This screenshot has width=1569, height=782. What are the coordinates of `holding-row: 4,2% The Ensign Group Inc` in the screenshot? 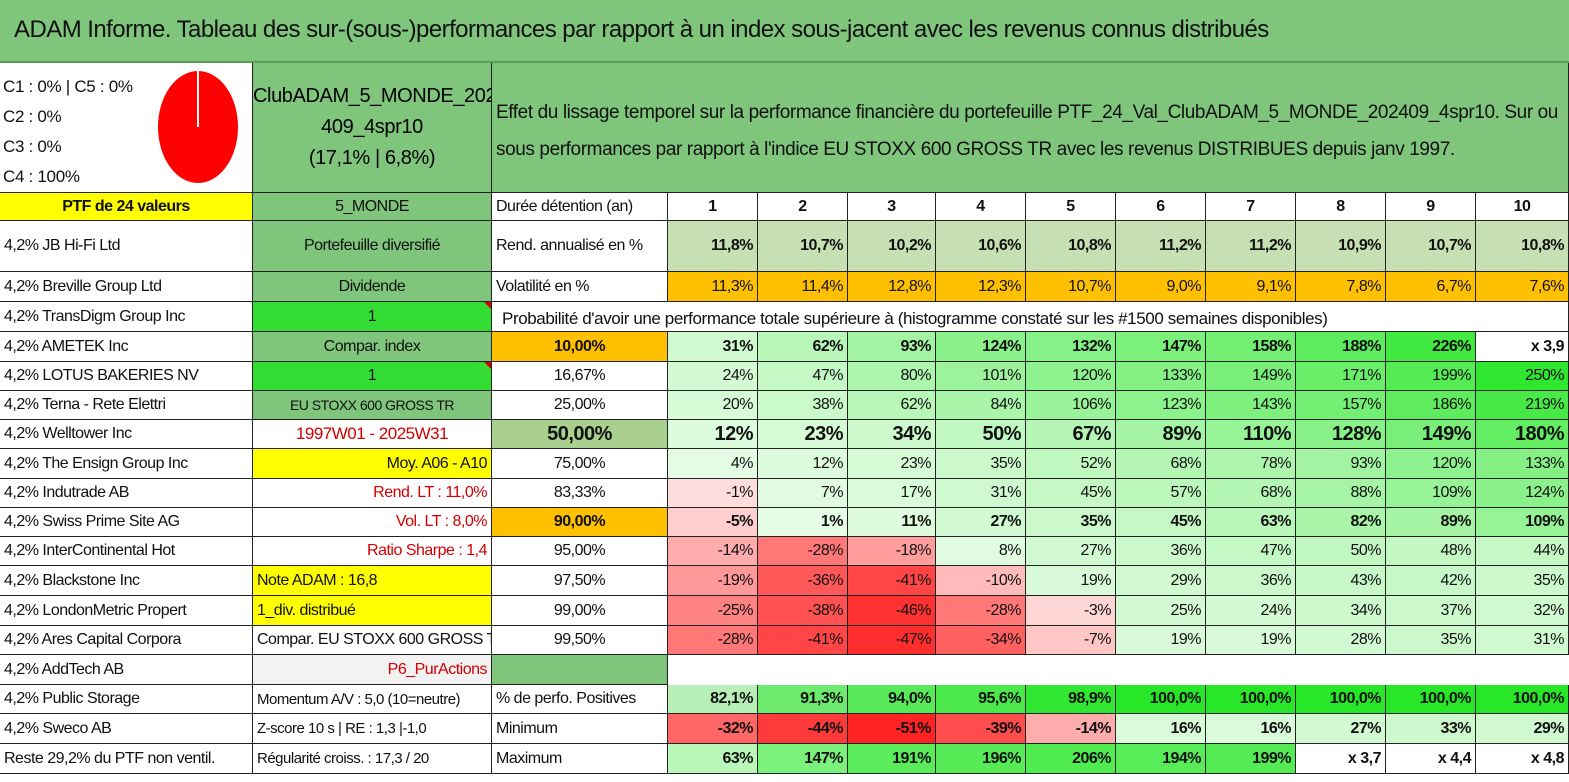 It's located at (126, 464).